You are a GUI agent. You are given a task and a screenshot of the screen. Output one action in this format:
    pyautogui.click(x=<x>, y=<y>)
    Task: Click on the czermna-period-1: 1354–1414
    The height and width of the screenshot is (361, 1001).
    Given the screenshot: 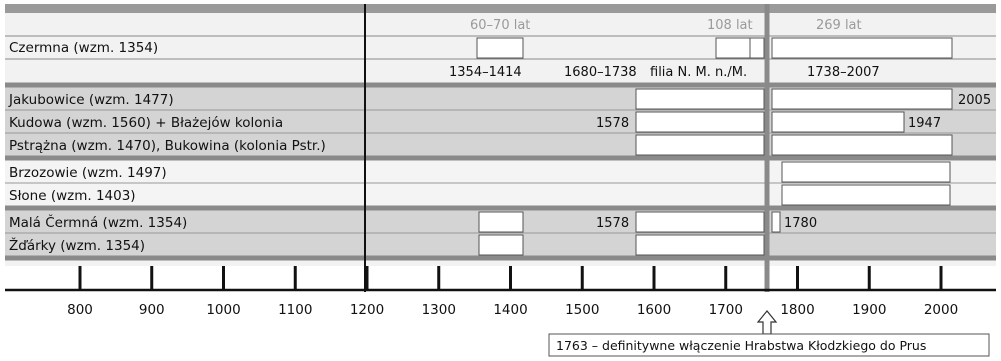 What is the action you would take?
    pyautogui.click(x=485, y=72)
    